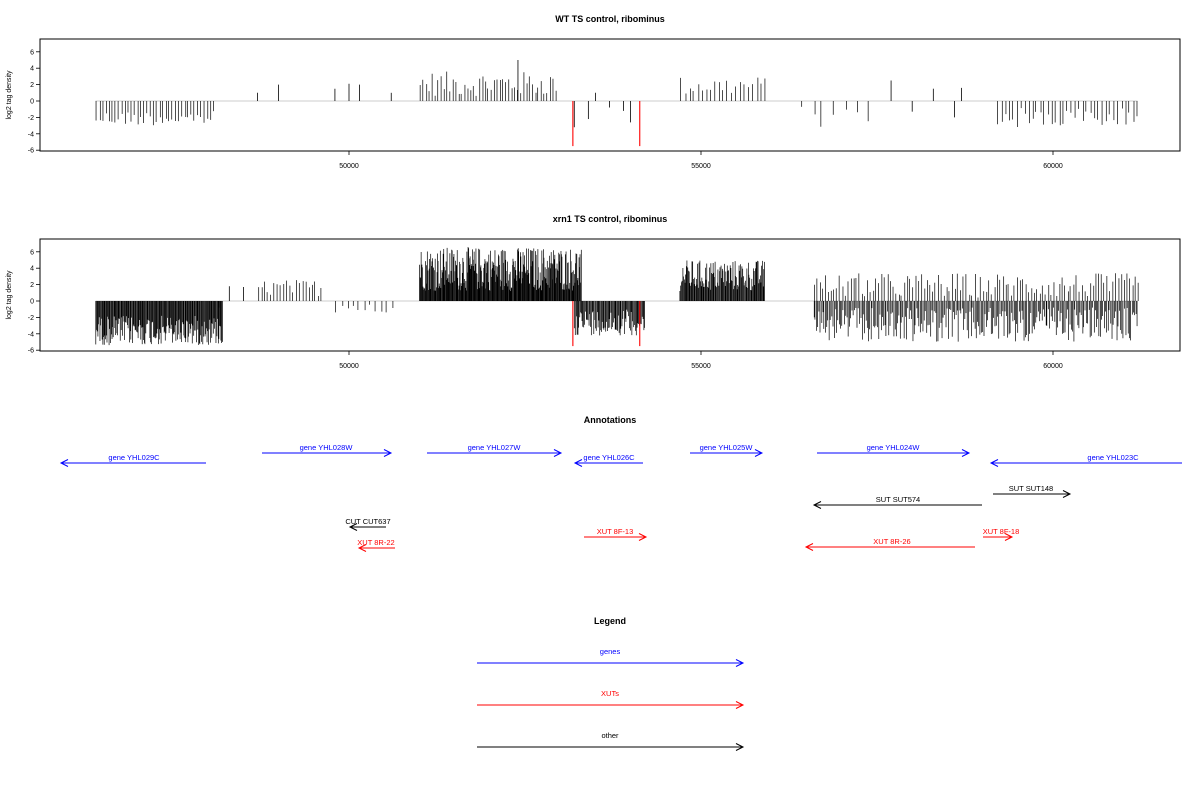 The image size is (1200, 800). What do you see at coordinates (1031, 488) in the screenshot?
I see `annotation-label: SUT SUT148` at bounding box center [1031, 488].